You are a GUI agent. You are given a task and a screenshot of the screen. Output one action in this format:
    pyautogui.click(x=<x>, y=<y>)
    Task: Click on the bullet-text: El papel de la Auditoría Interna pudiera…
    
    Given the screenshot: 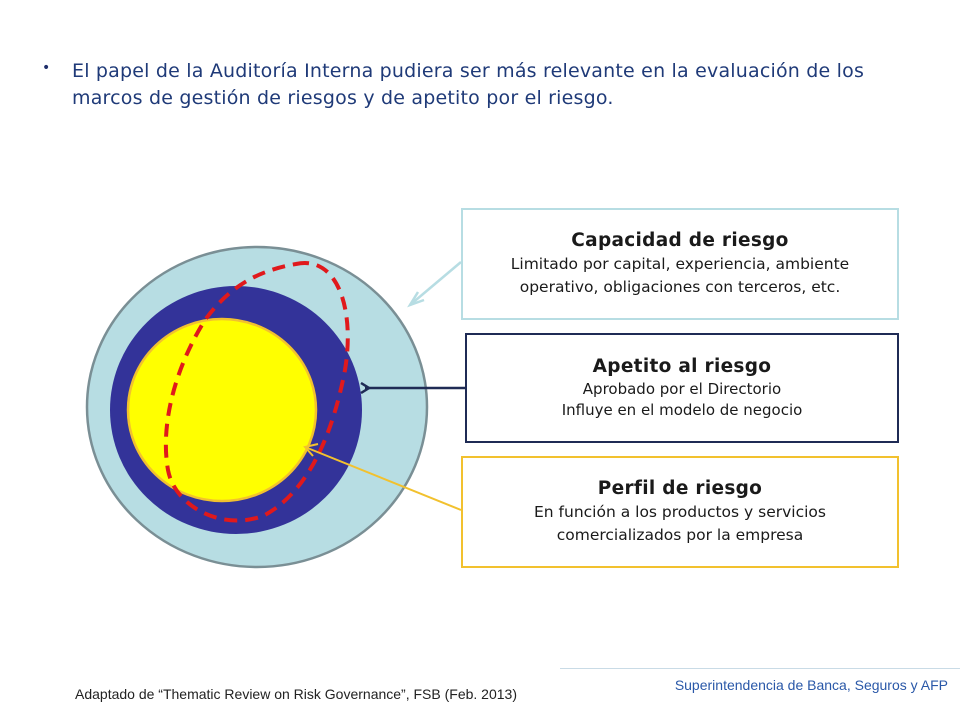 What is the action you would take?
    pyautogui.click(x=468, y=84)
    